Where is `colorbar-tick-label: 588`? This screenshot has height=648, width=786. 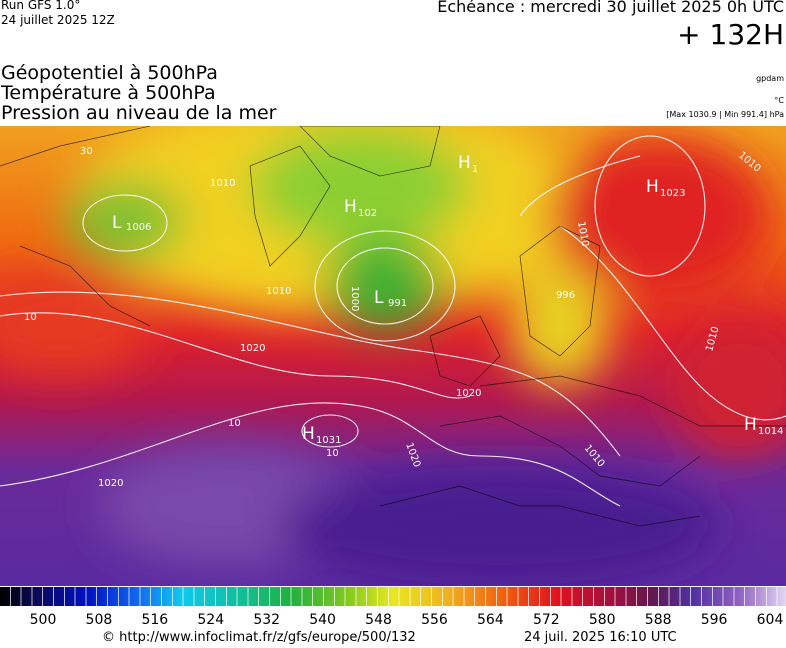 colorbar-tick-label: 588 is located at coordinates (658, 620).